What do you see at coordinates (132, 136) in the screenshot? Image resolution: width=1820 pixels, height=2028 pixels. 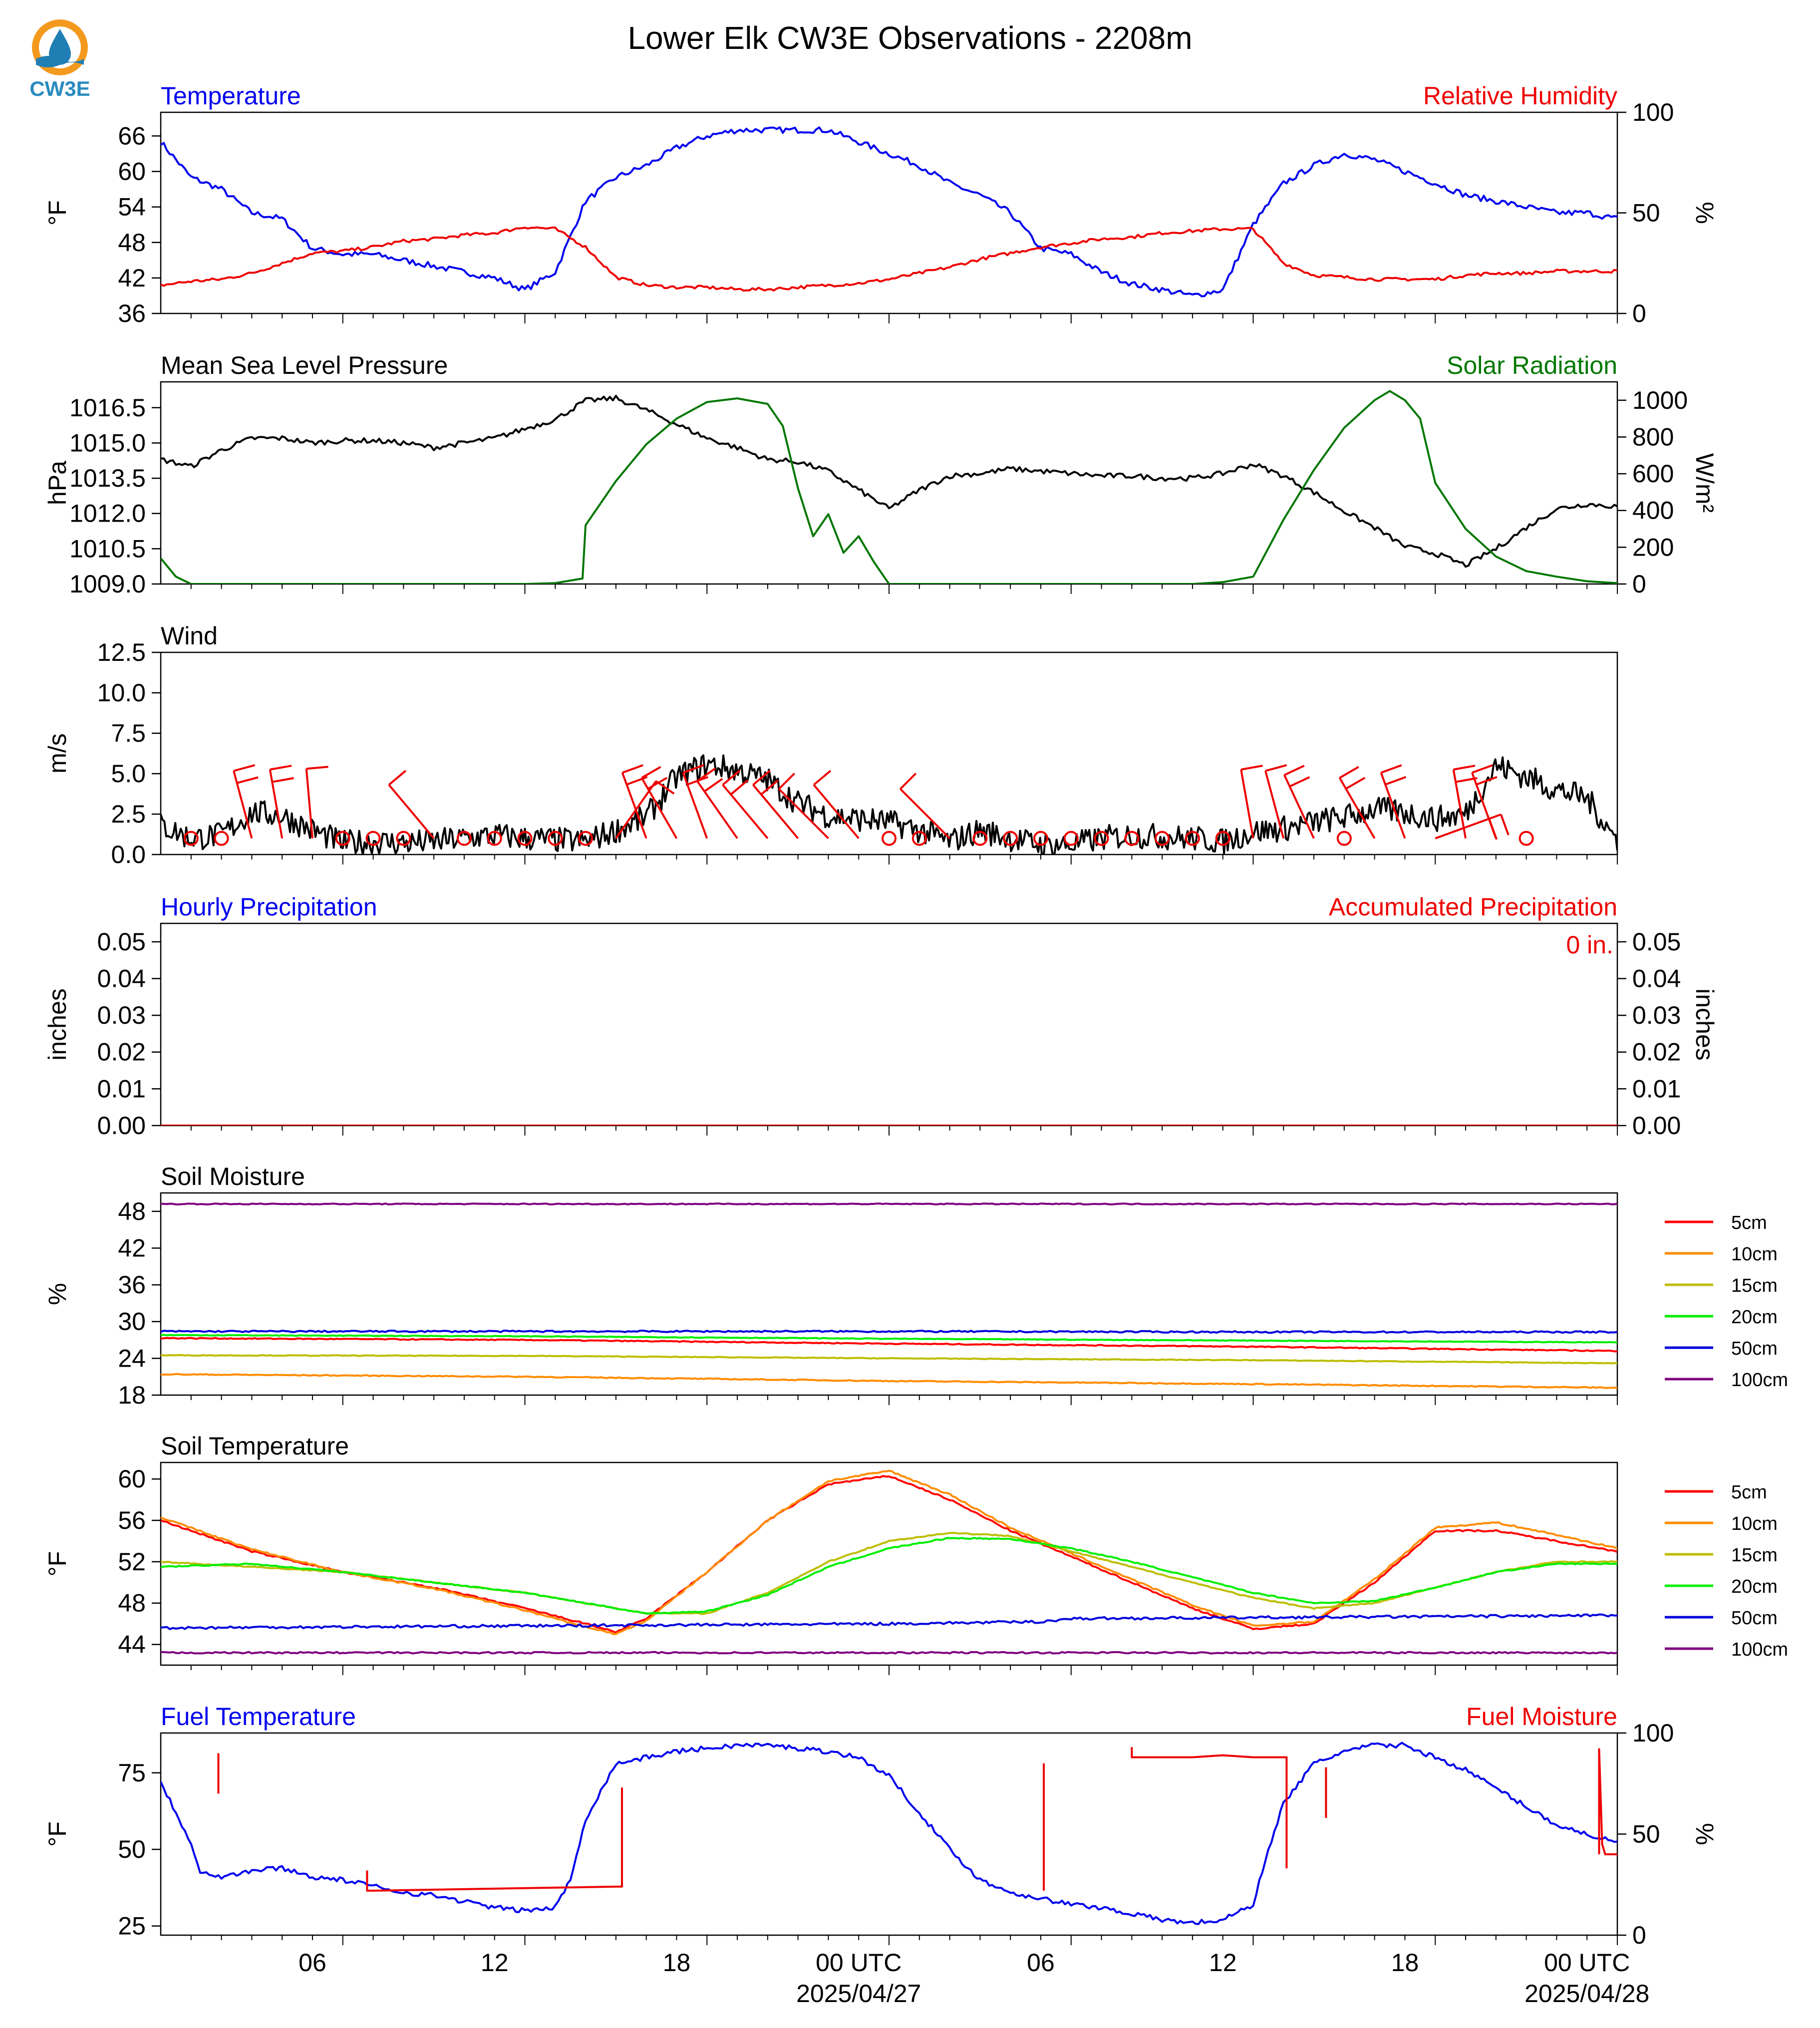 I see `y-tick-label: 66` at bounding box center [132, 136].